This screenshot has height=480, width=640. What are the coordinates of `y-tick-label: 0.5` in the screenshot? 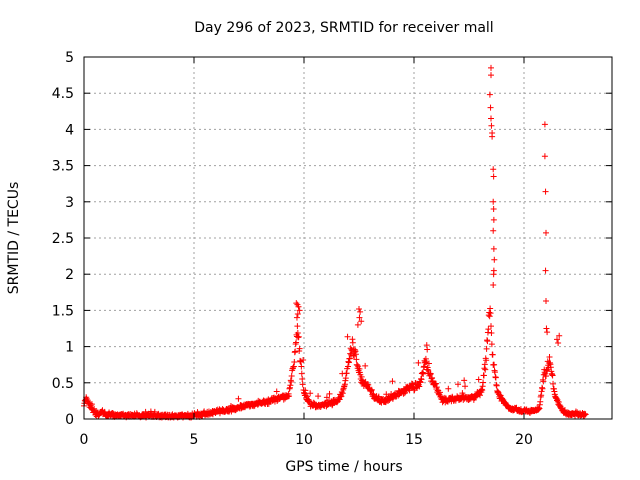 It's located at (63, 384).